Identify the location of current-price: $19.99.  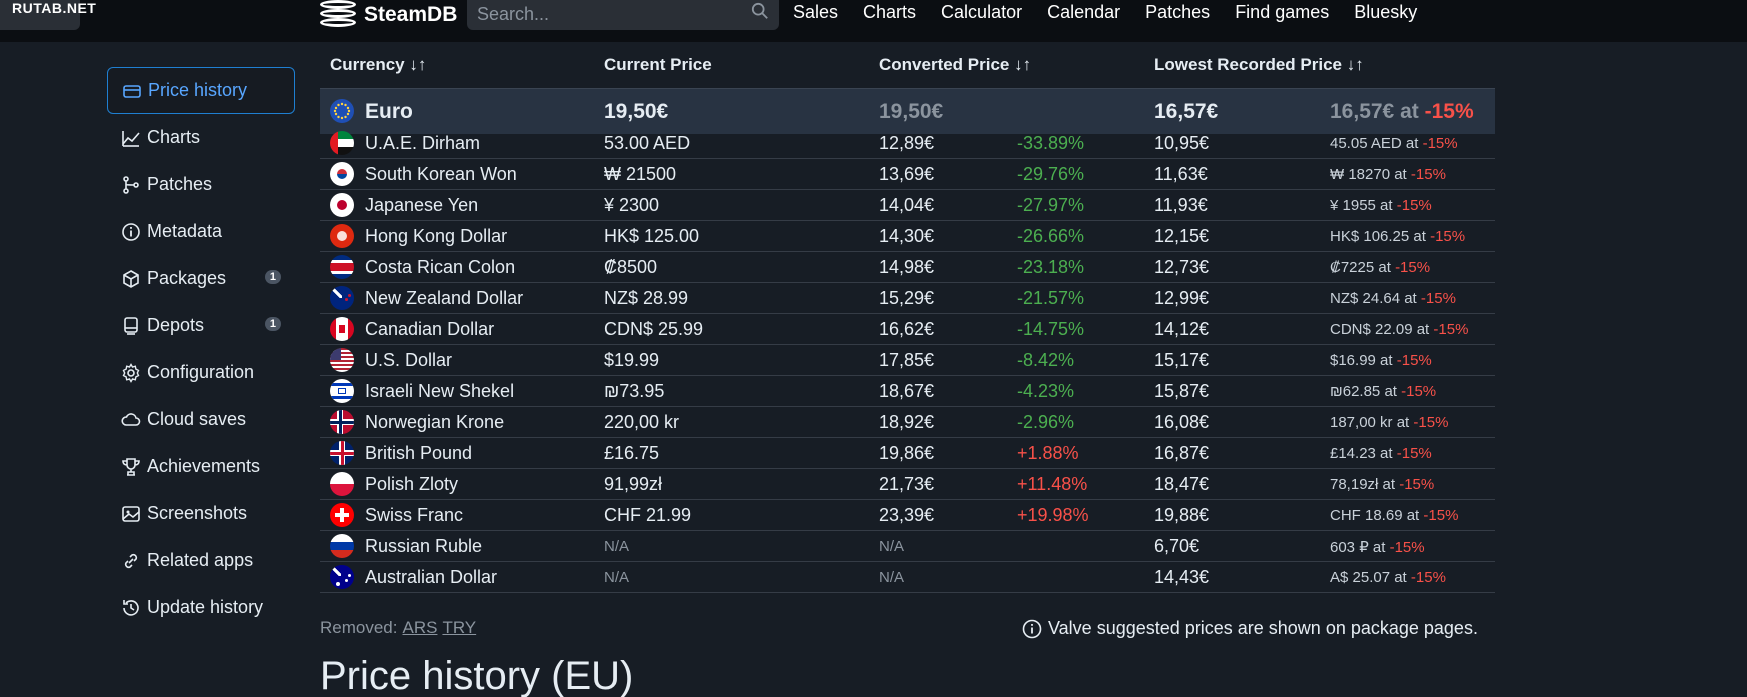
(632, 360).